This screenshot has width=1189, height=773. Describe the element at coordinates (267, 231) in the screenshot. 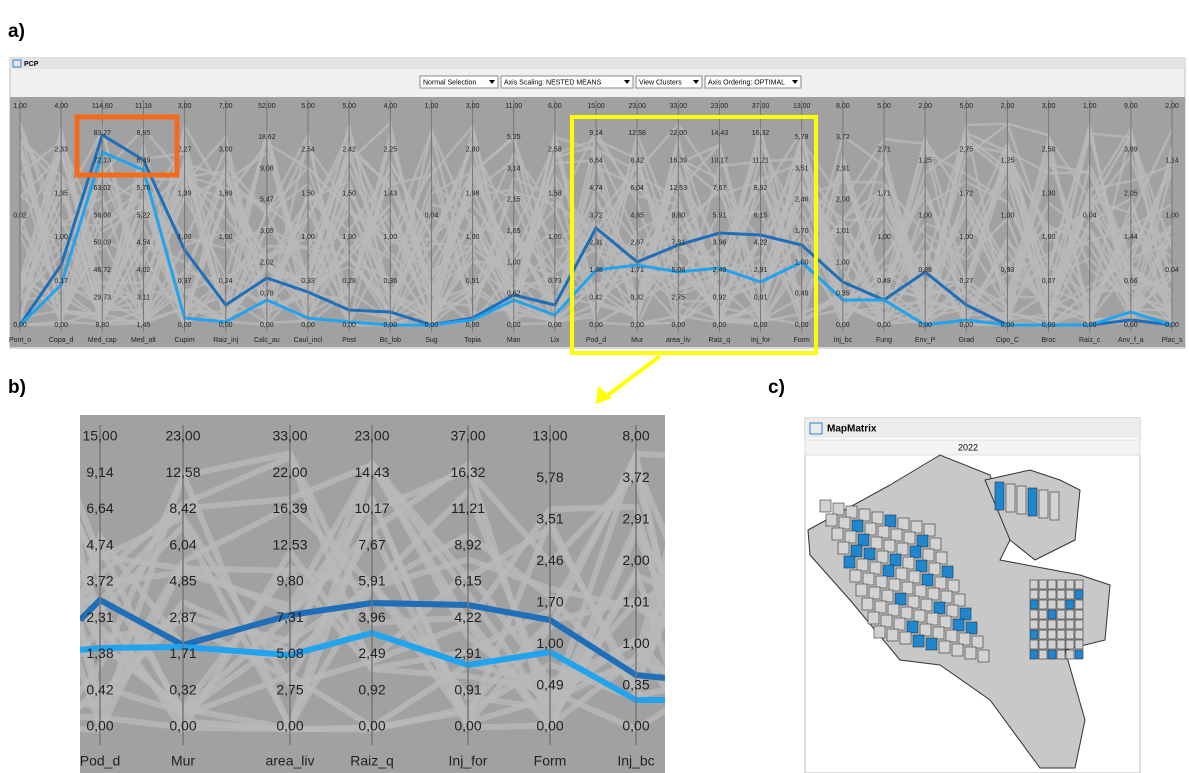

I see `axis-tick-label: 3,09` at that location.